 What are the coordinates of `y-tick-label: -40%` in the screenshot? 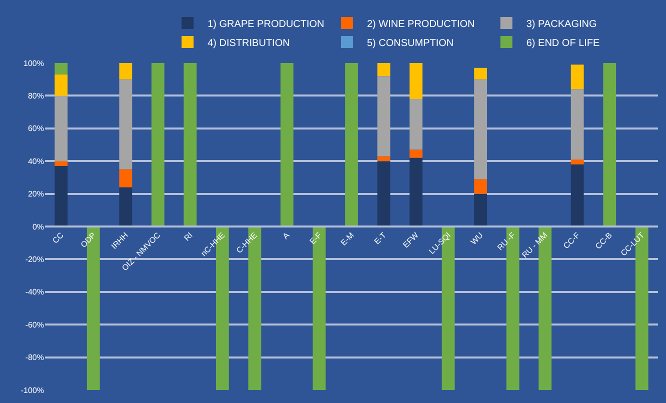 It's located at (34, 292).